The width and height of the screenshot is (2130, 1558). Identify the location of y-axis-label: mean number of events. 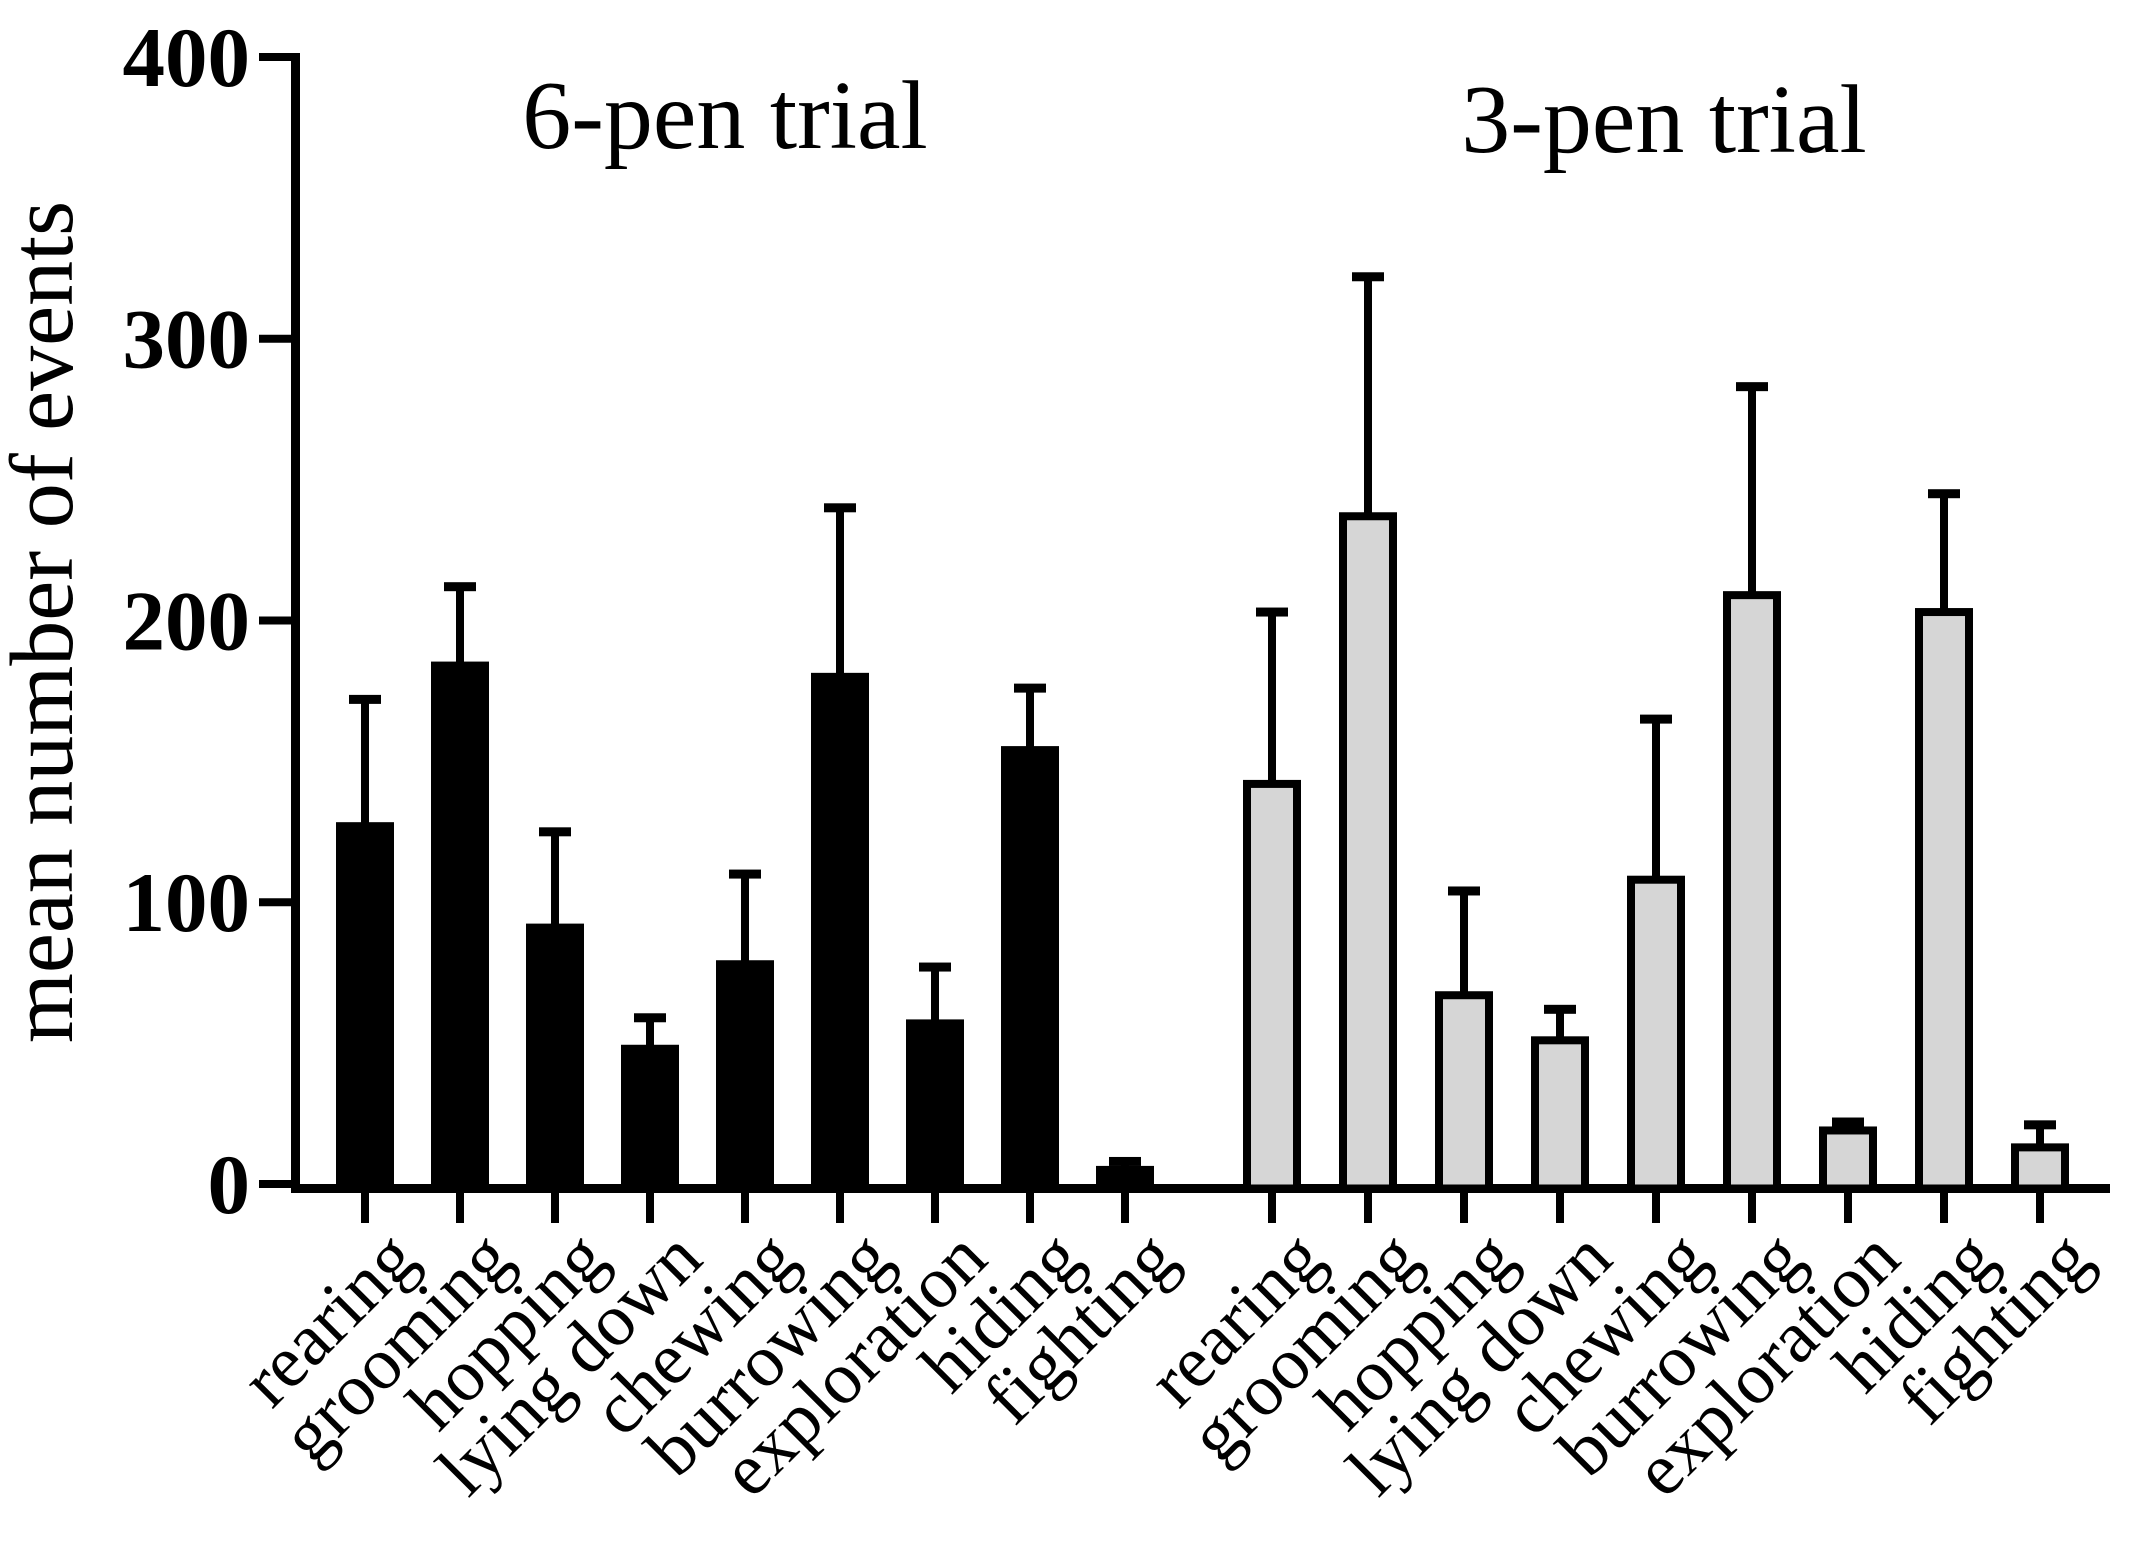
(46, 622).